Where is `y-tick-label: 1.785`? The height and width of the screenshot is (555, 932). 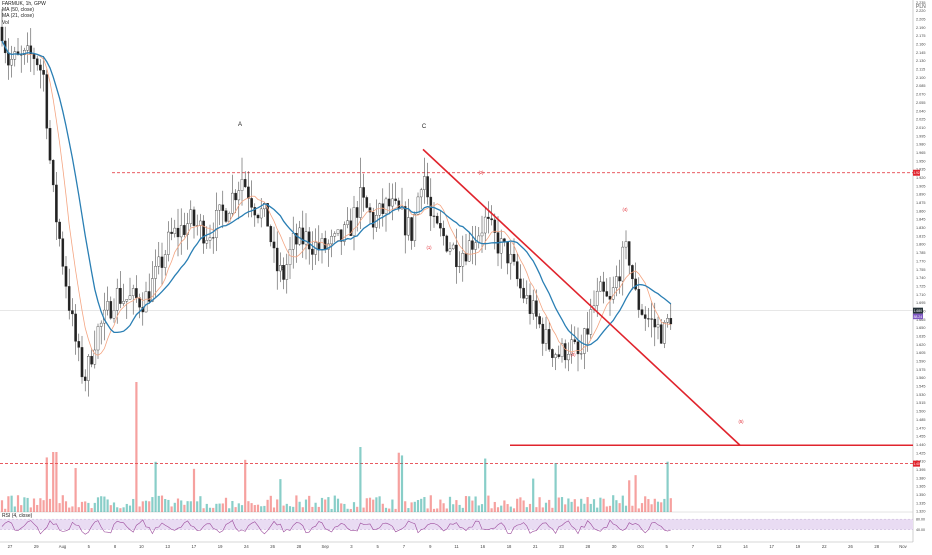 y-tick-label: 1.785 is located at coordinates (921, 253).